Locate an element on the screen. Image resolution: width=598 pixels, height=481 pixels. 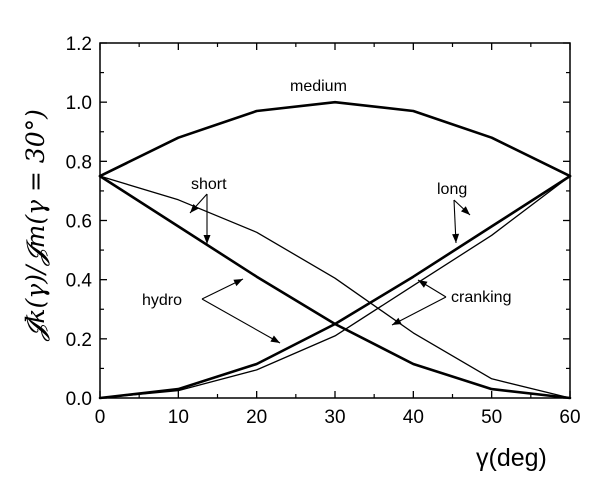
hydro-to-lower-arrow-line is located at coordinates (241, 321).